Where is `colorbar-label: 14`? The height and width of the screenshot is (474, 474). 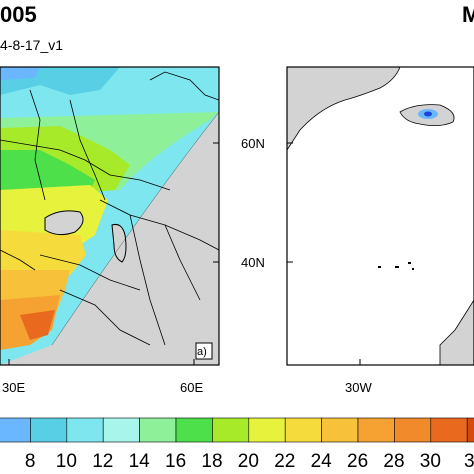 colorbar-label: 14 is located at coordinates (139, 461).